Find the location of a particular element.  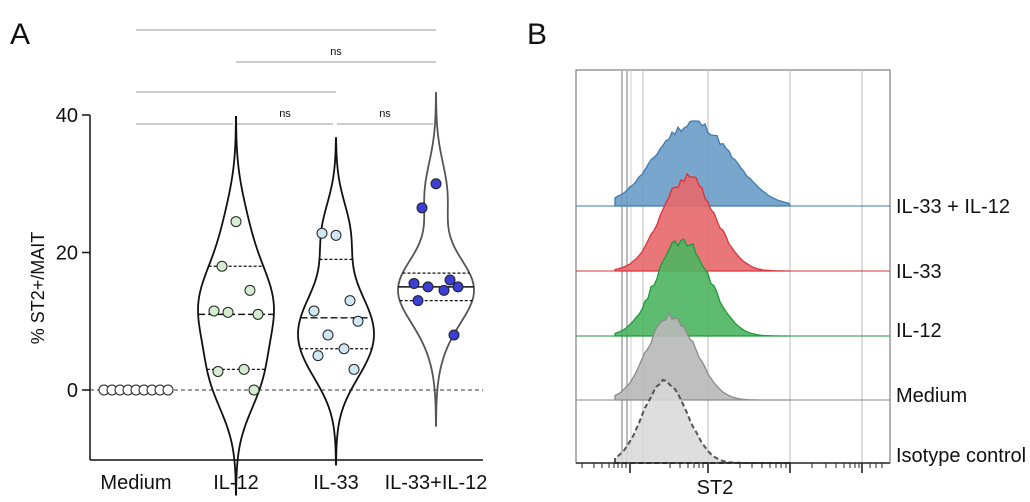

x-tick-label: IL-12 is located at coordinates (236, 483).